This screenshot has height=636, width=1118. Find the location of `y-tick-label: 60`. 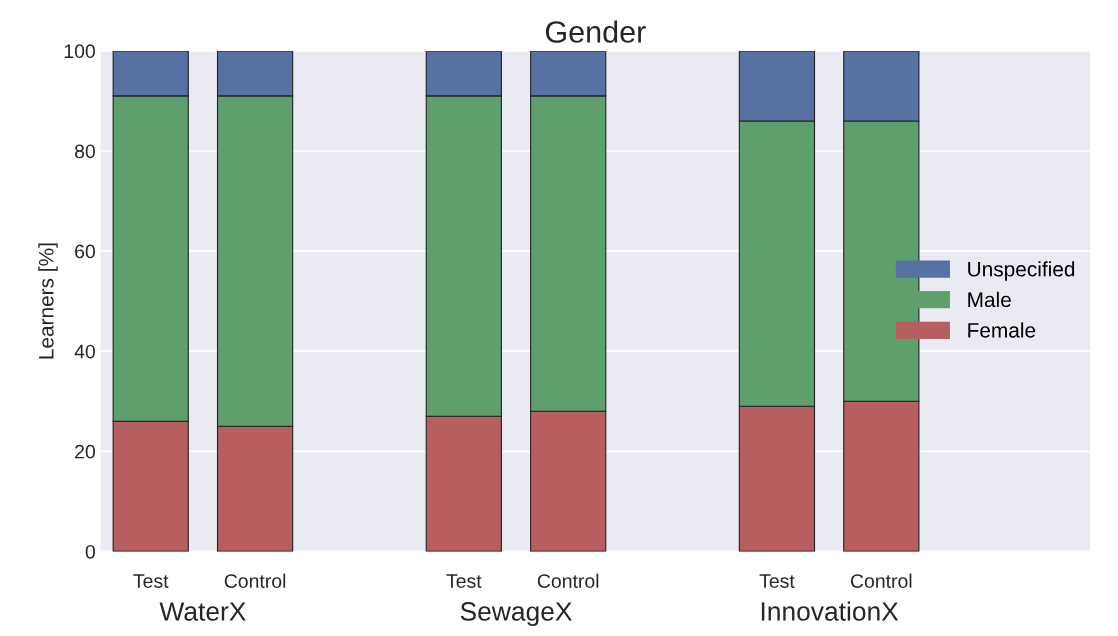

y-tick-label: 60 is located at coordinates (85, 251).